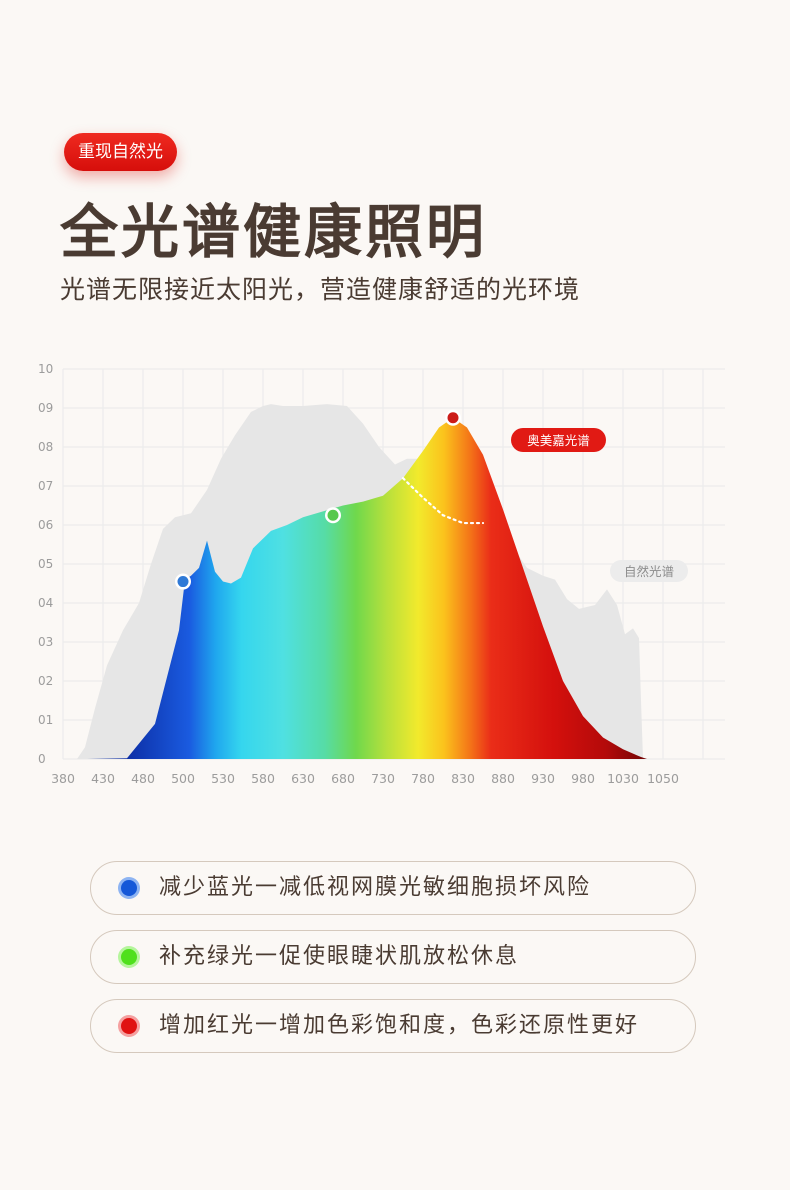 This screenshot has width=790, height=1190. I want to click on x-tick-label: 930, so click(543, 778).